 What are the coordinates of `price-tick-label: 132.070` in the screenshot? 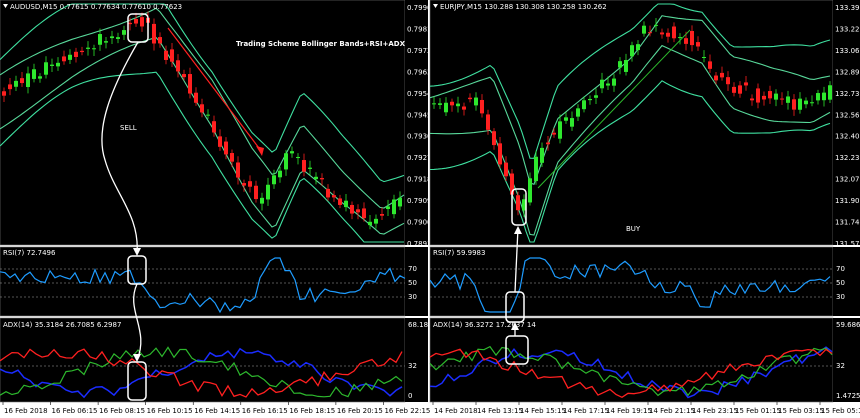 It's located at (847, 180).